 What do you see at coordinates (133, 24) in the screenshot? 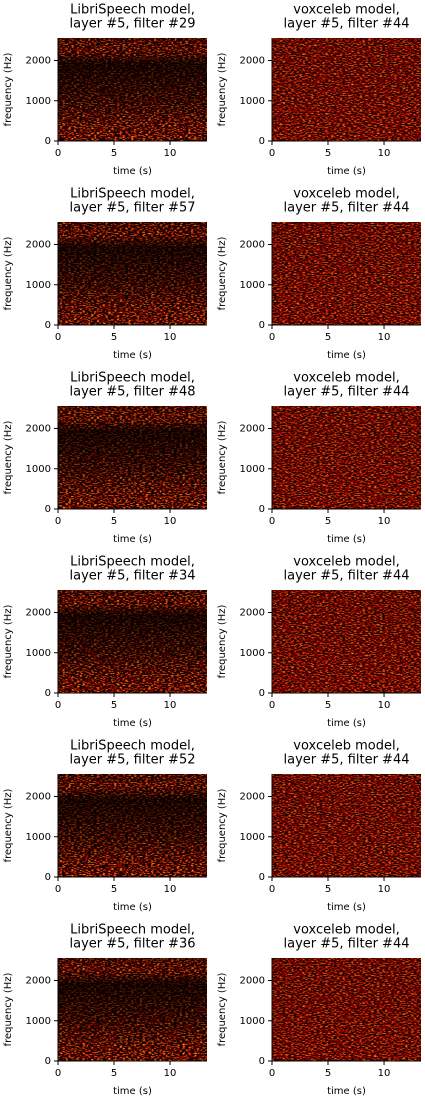
I see `subplot-title: layer #5, filter #29` at bounding box center [133, 24].